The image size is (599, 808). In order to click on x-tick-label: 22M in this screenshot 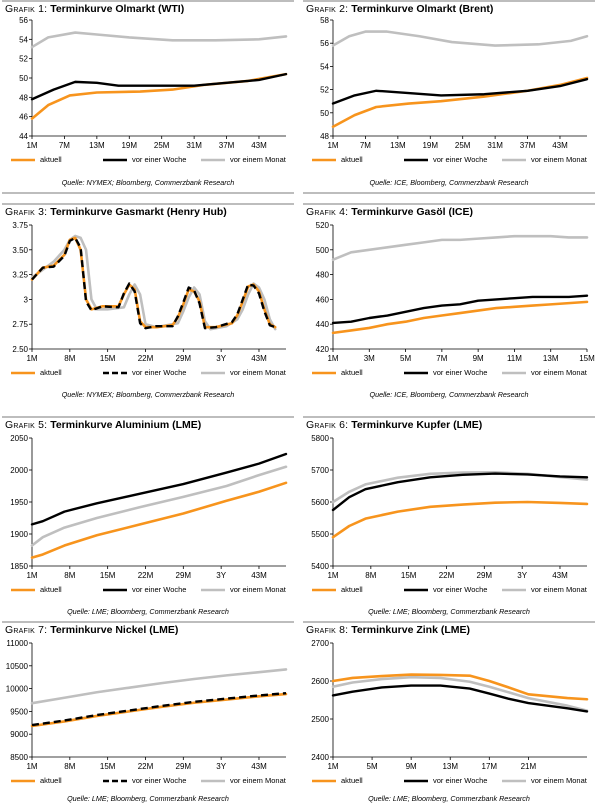, I will do `click(447, 575)`.